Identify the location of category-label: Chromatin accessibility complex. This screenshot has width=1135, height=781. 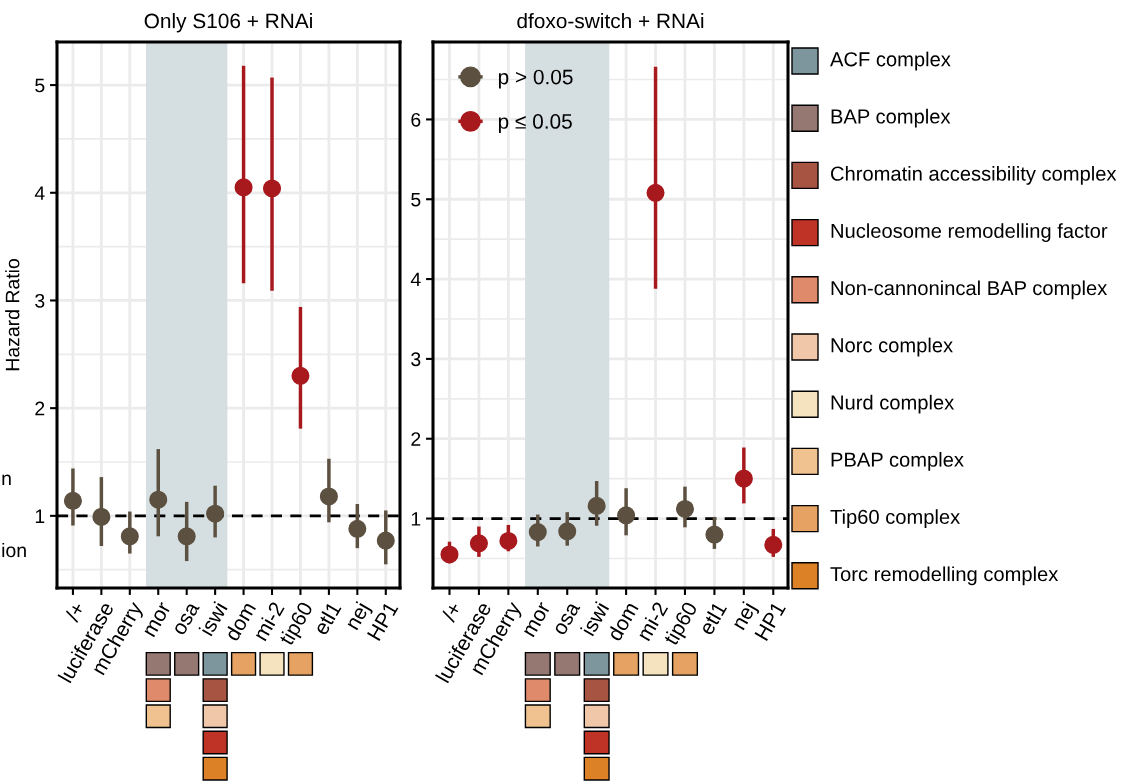
(974, 175).